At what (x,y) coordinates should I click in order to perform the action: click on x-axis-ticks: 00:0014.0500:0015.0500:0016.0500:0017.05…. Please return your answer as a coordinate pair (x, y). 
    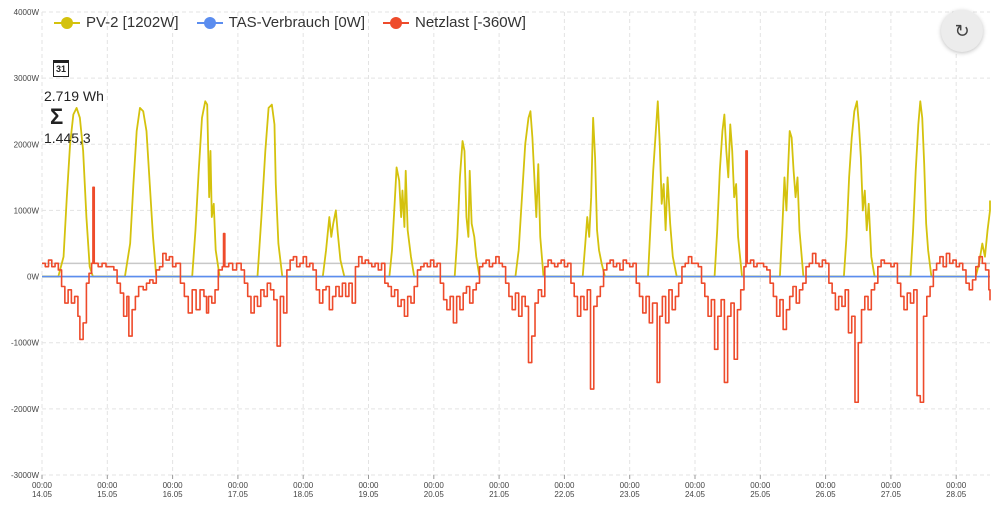
    Looking at the image, I should click on (499, 490).